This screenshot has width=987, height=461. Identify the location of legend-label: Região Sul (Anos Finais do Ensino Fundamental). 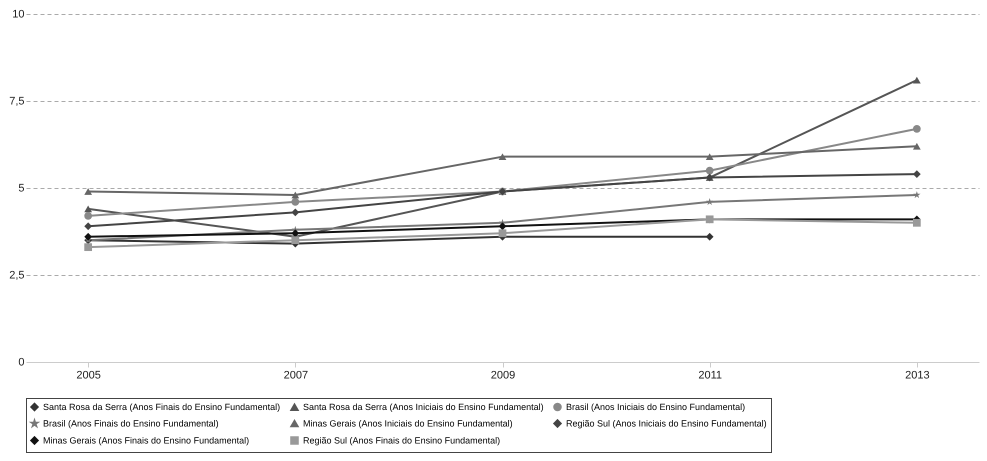
(401, 441).